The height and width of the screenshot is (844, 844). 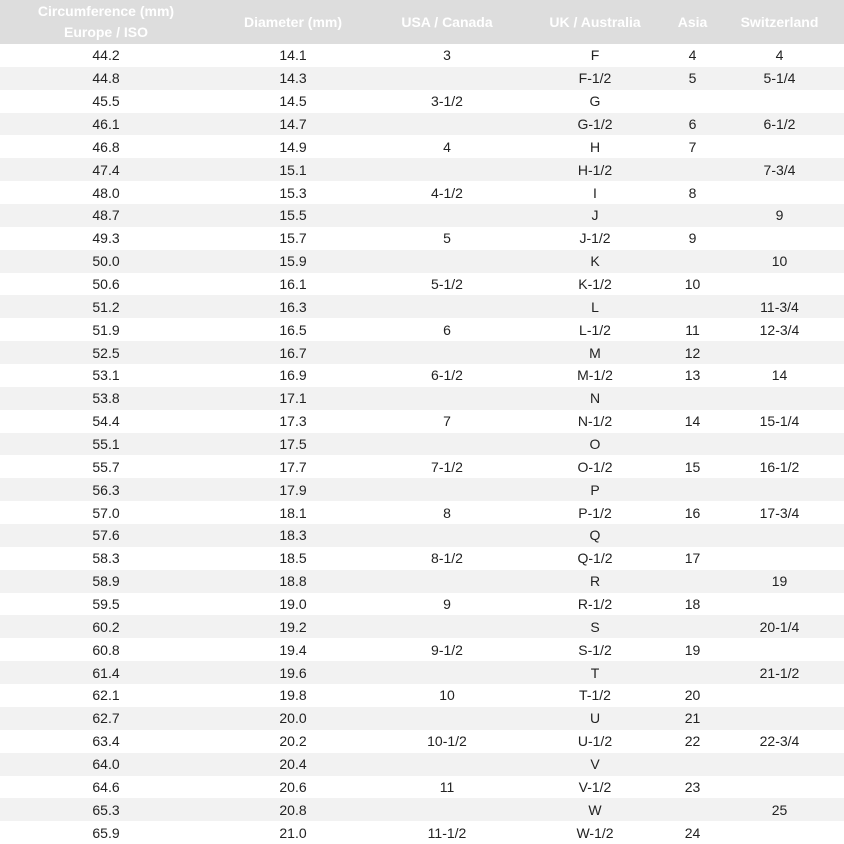 What do you see at coordinates (692, 146) in the screenshot?
I see `cell-asia: 7` at bounding box center [692, 146].